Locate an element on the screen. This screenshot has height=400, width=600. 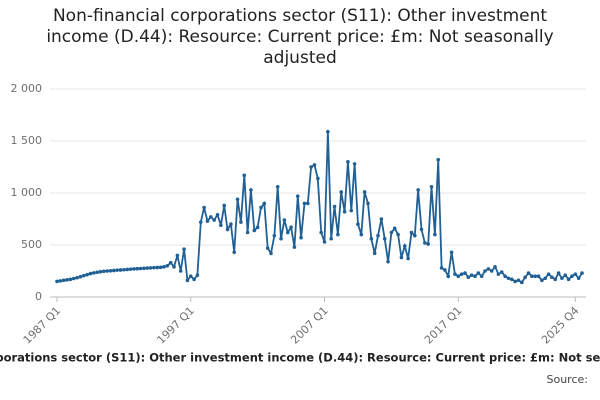
x-tick-label: 2007 Q1 is located at coordinates (309, 325).